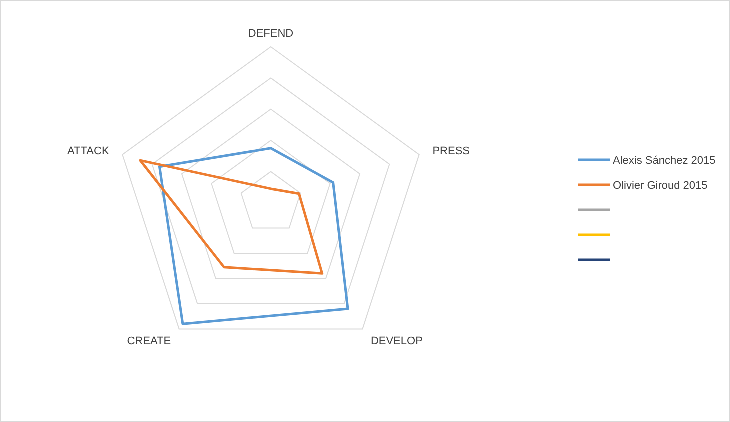  I want to click on spoke-label: DEVELOP, so click(396, 341).